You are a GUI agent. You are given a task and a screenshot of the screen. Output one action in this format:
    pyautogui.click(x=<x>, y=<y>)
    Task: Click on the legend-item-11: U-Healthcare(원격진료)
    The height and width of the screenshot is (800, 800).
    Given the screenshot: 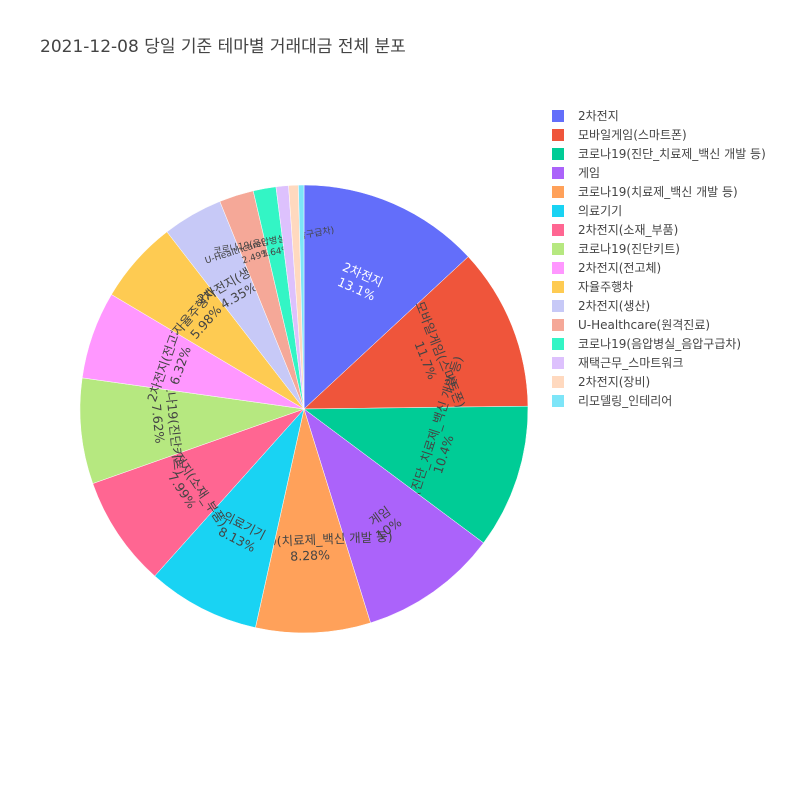 What is the action you would take?
    pyautogui.click(x=659, y=324)
    